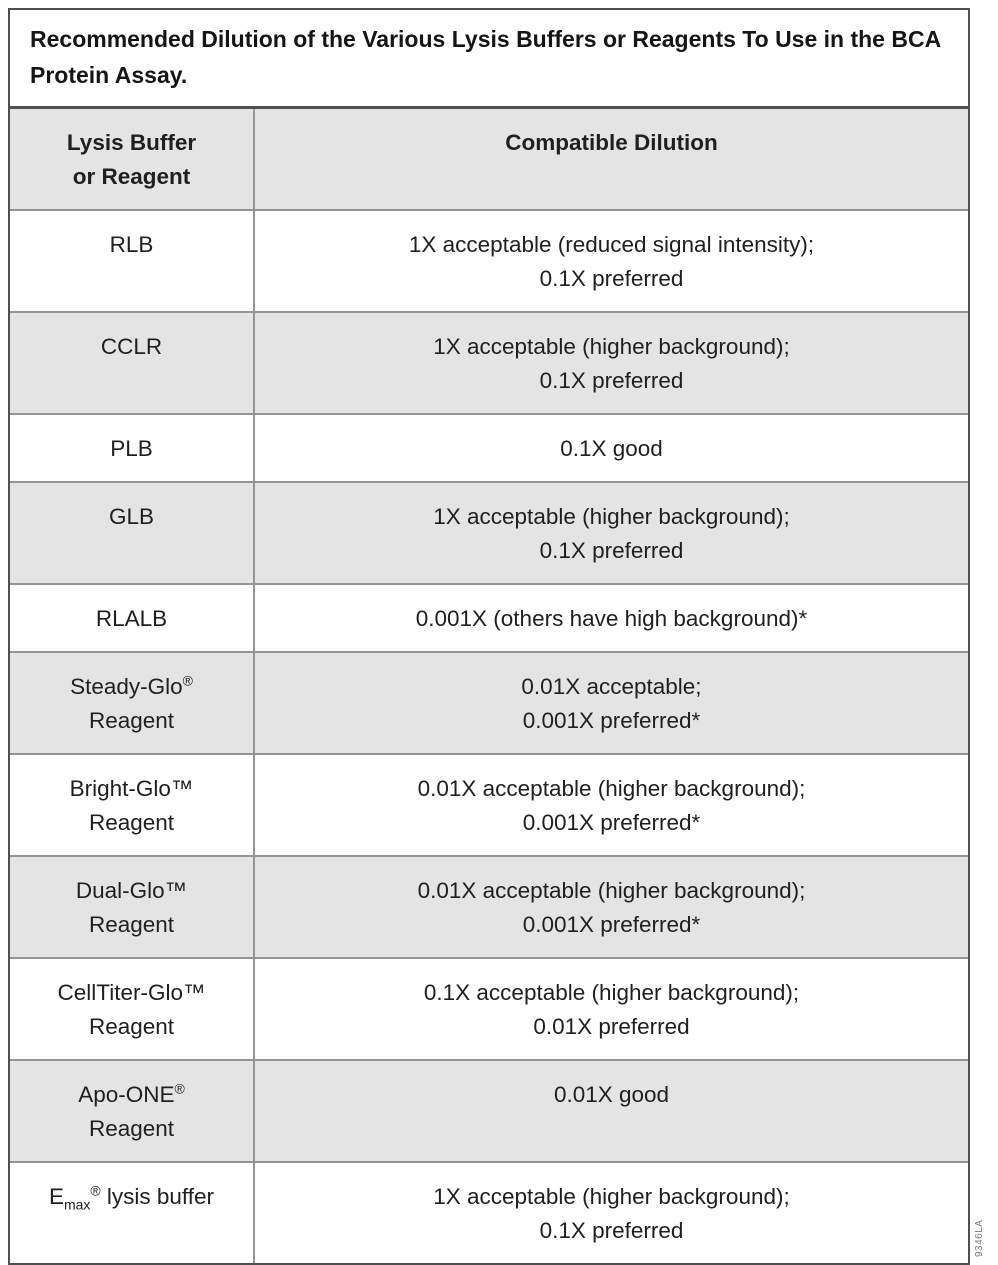 The width and height of the screenshot is (998, 1265). What do you see at coordinates (611, 1094) in the screenshot?
I see `compatible-dilution-cell: 0.01X good` at bounding box center [611, 1094].